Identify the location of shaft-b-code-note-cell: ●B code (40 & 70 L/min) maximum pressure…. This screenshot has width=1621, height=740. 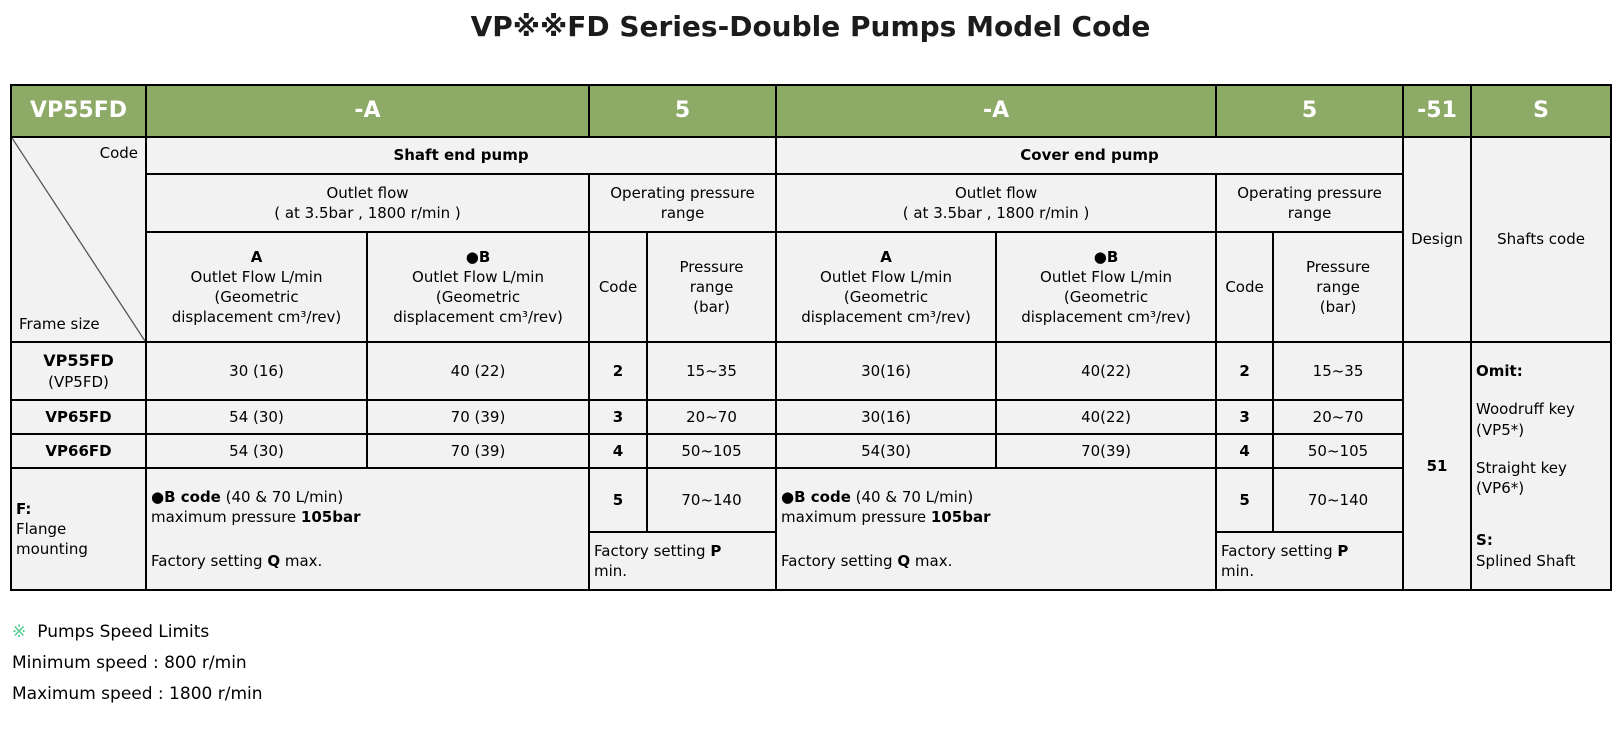
(367, 529).